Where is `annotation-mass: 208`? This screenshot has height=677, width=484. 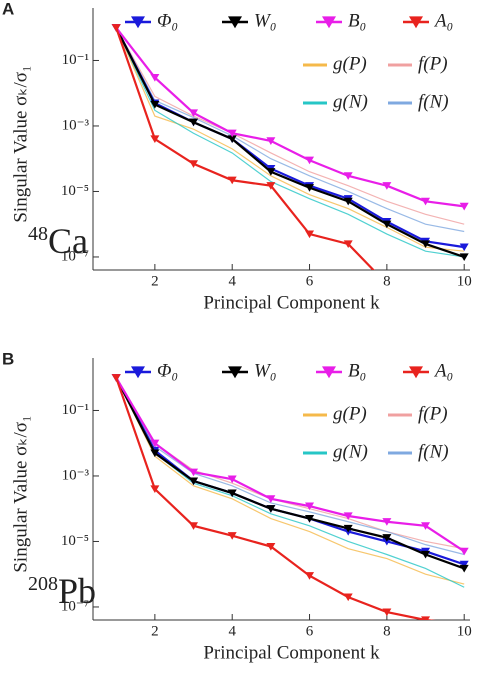 annotation-mass: 208 is located at coordinates (43, 584).